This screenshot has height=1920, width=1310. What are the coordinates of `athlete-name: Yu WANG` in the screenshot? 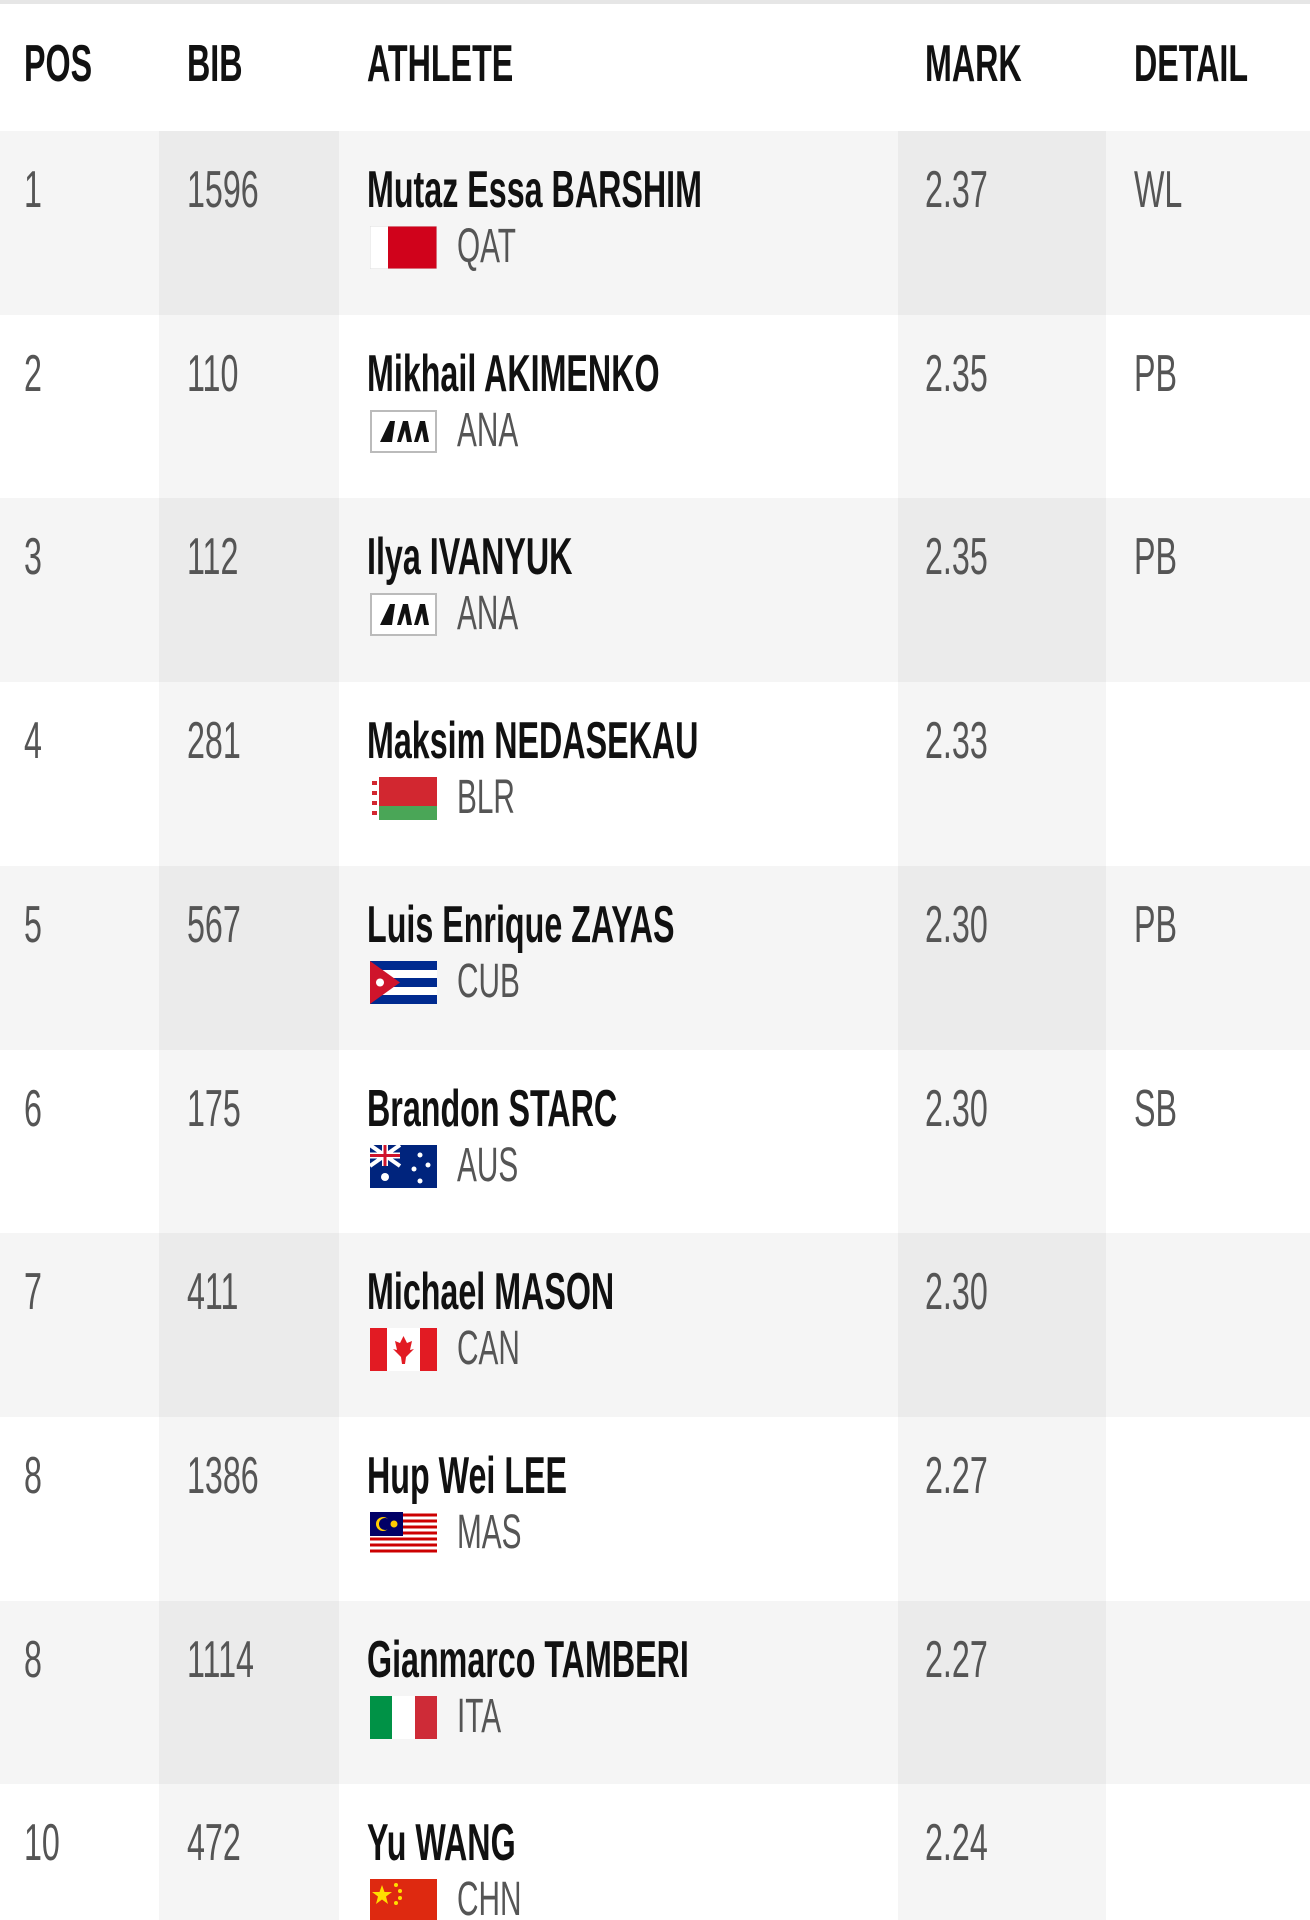 It's located at (441, 1843).